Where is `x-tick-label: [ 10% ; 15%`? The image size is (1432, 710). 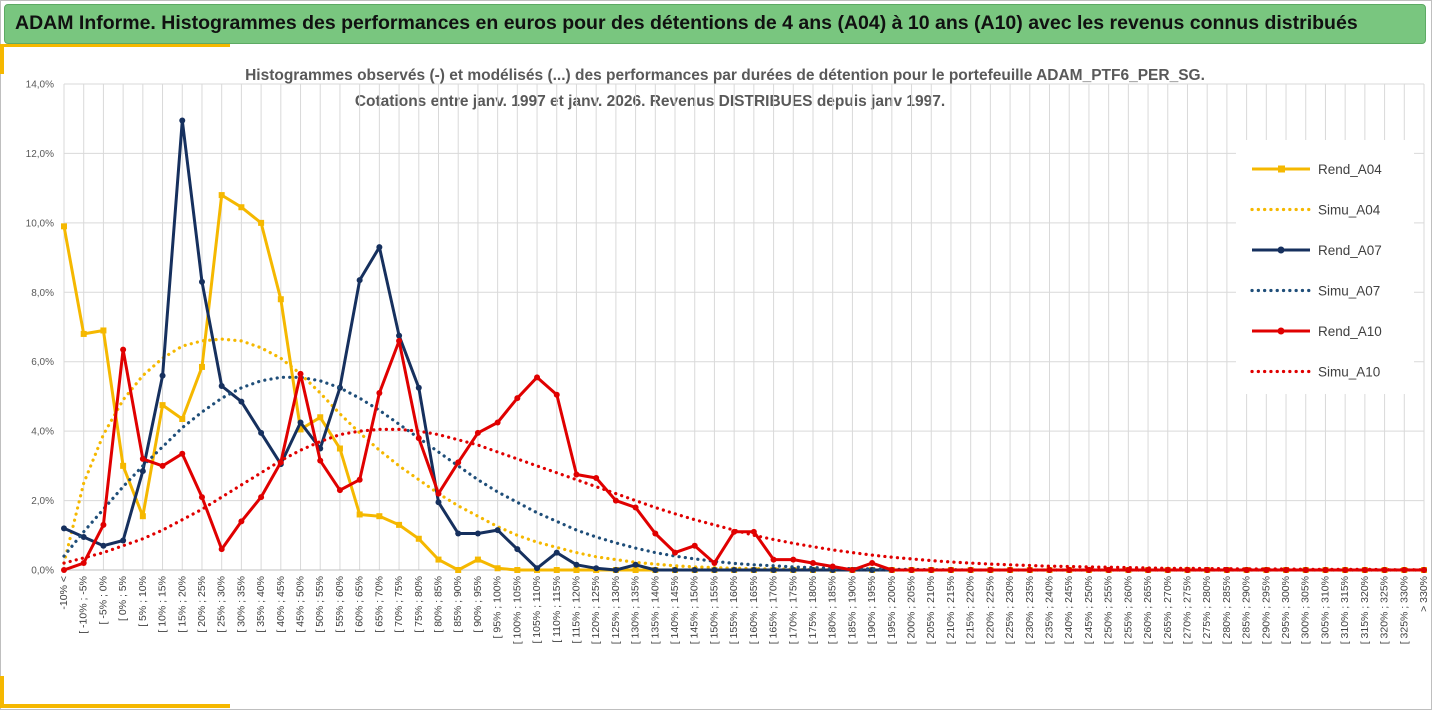
x-tick-label: [ 10% ; 15% is located at coordinates (163, 604).